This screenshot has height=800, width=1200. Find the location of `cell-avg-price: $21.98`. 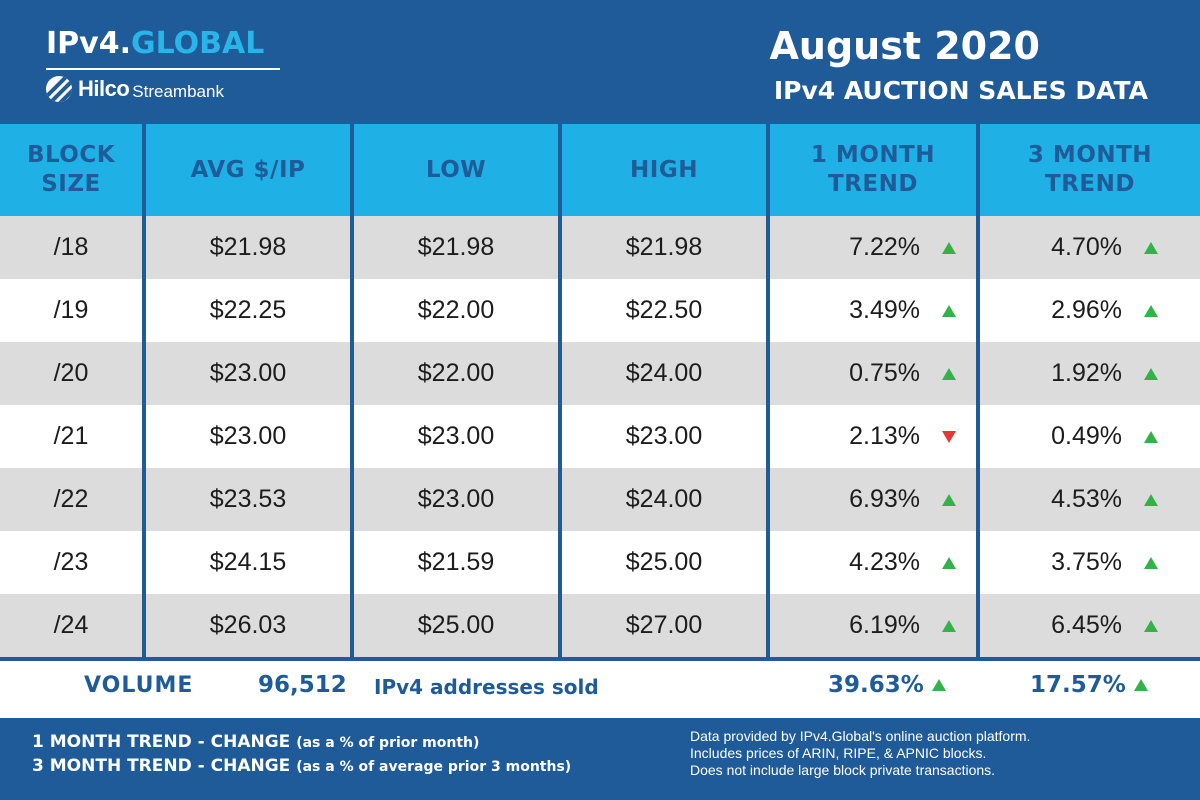

cell-avg-price: $21.98 is located at coordinates (250, 247).